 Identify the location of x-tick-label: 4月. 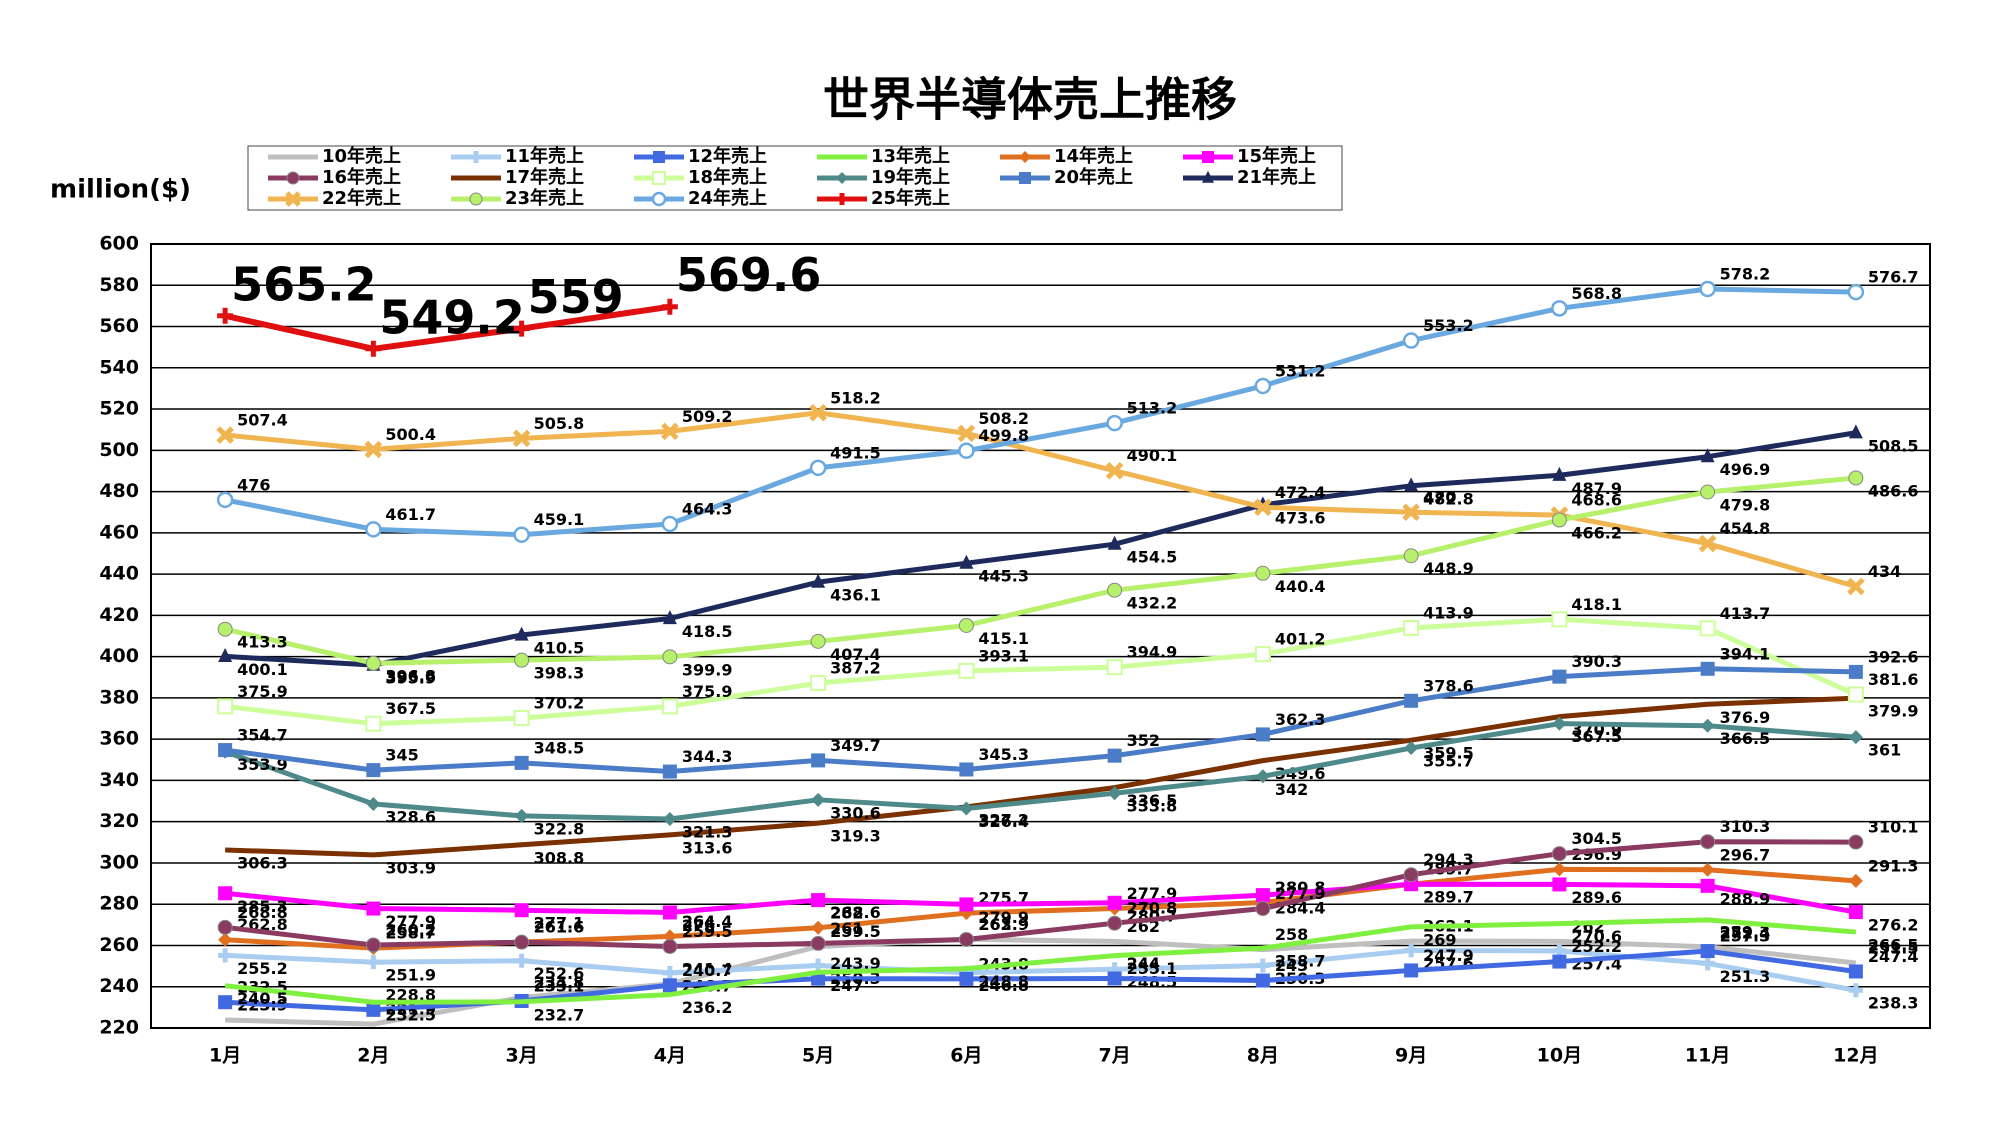
(670, 1056).